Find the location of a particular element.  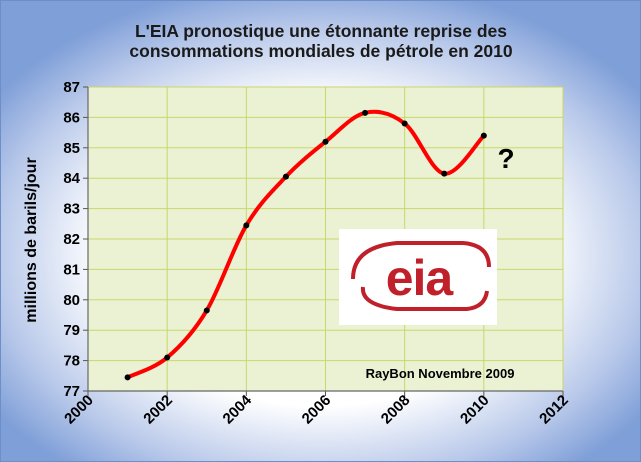

y-axis-label: millions de barils/jour is located at coordinates (31, 239).